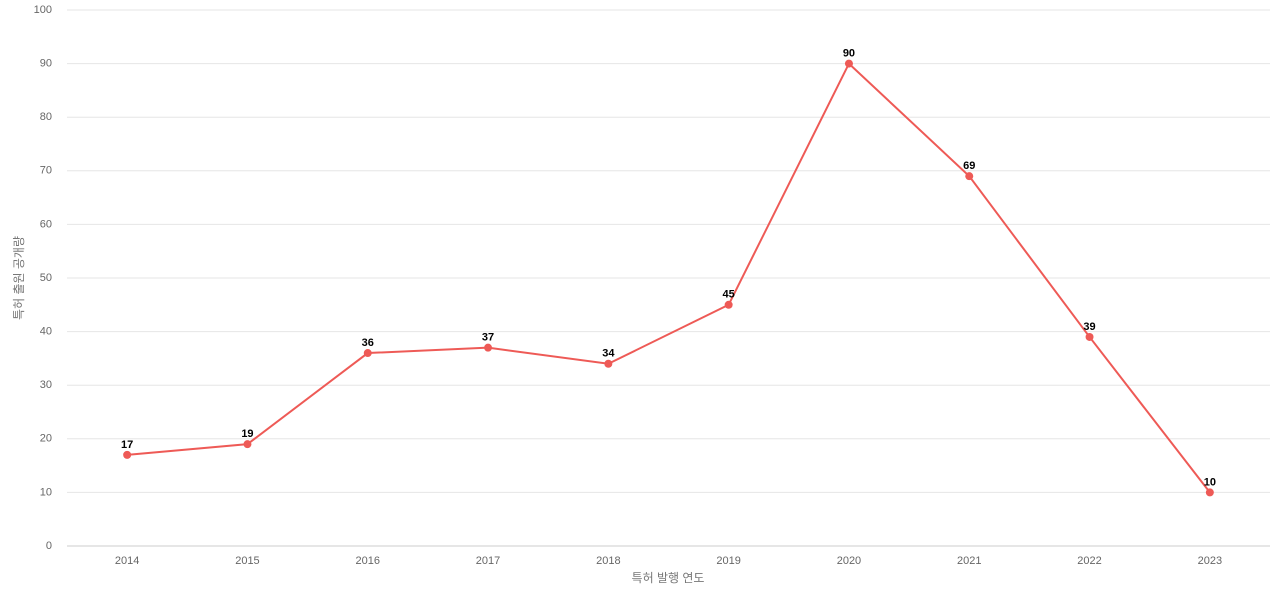  Describe the element at coordinates (127, 445) in the screenshot. I see `data-label: 17` at that location.